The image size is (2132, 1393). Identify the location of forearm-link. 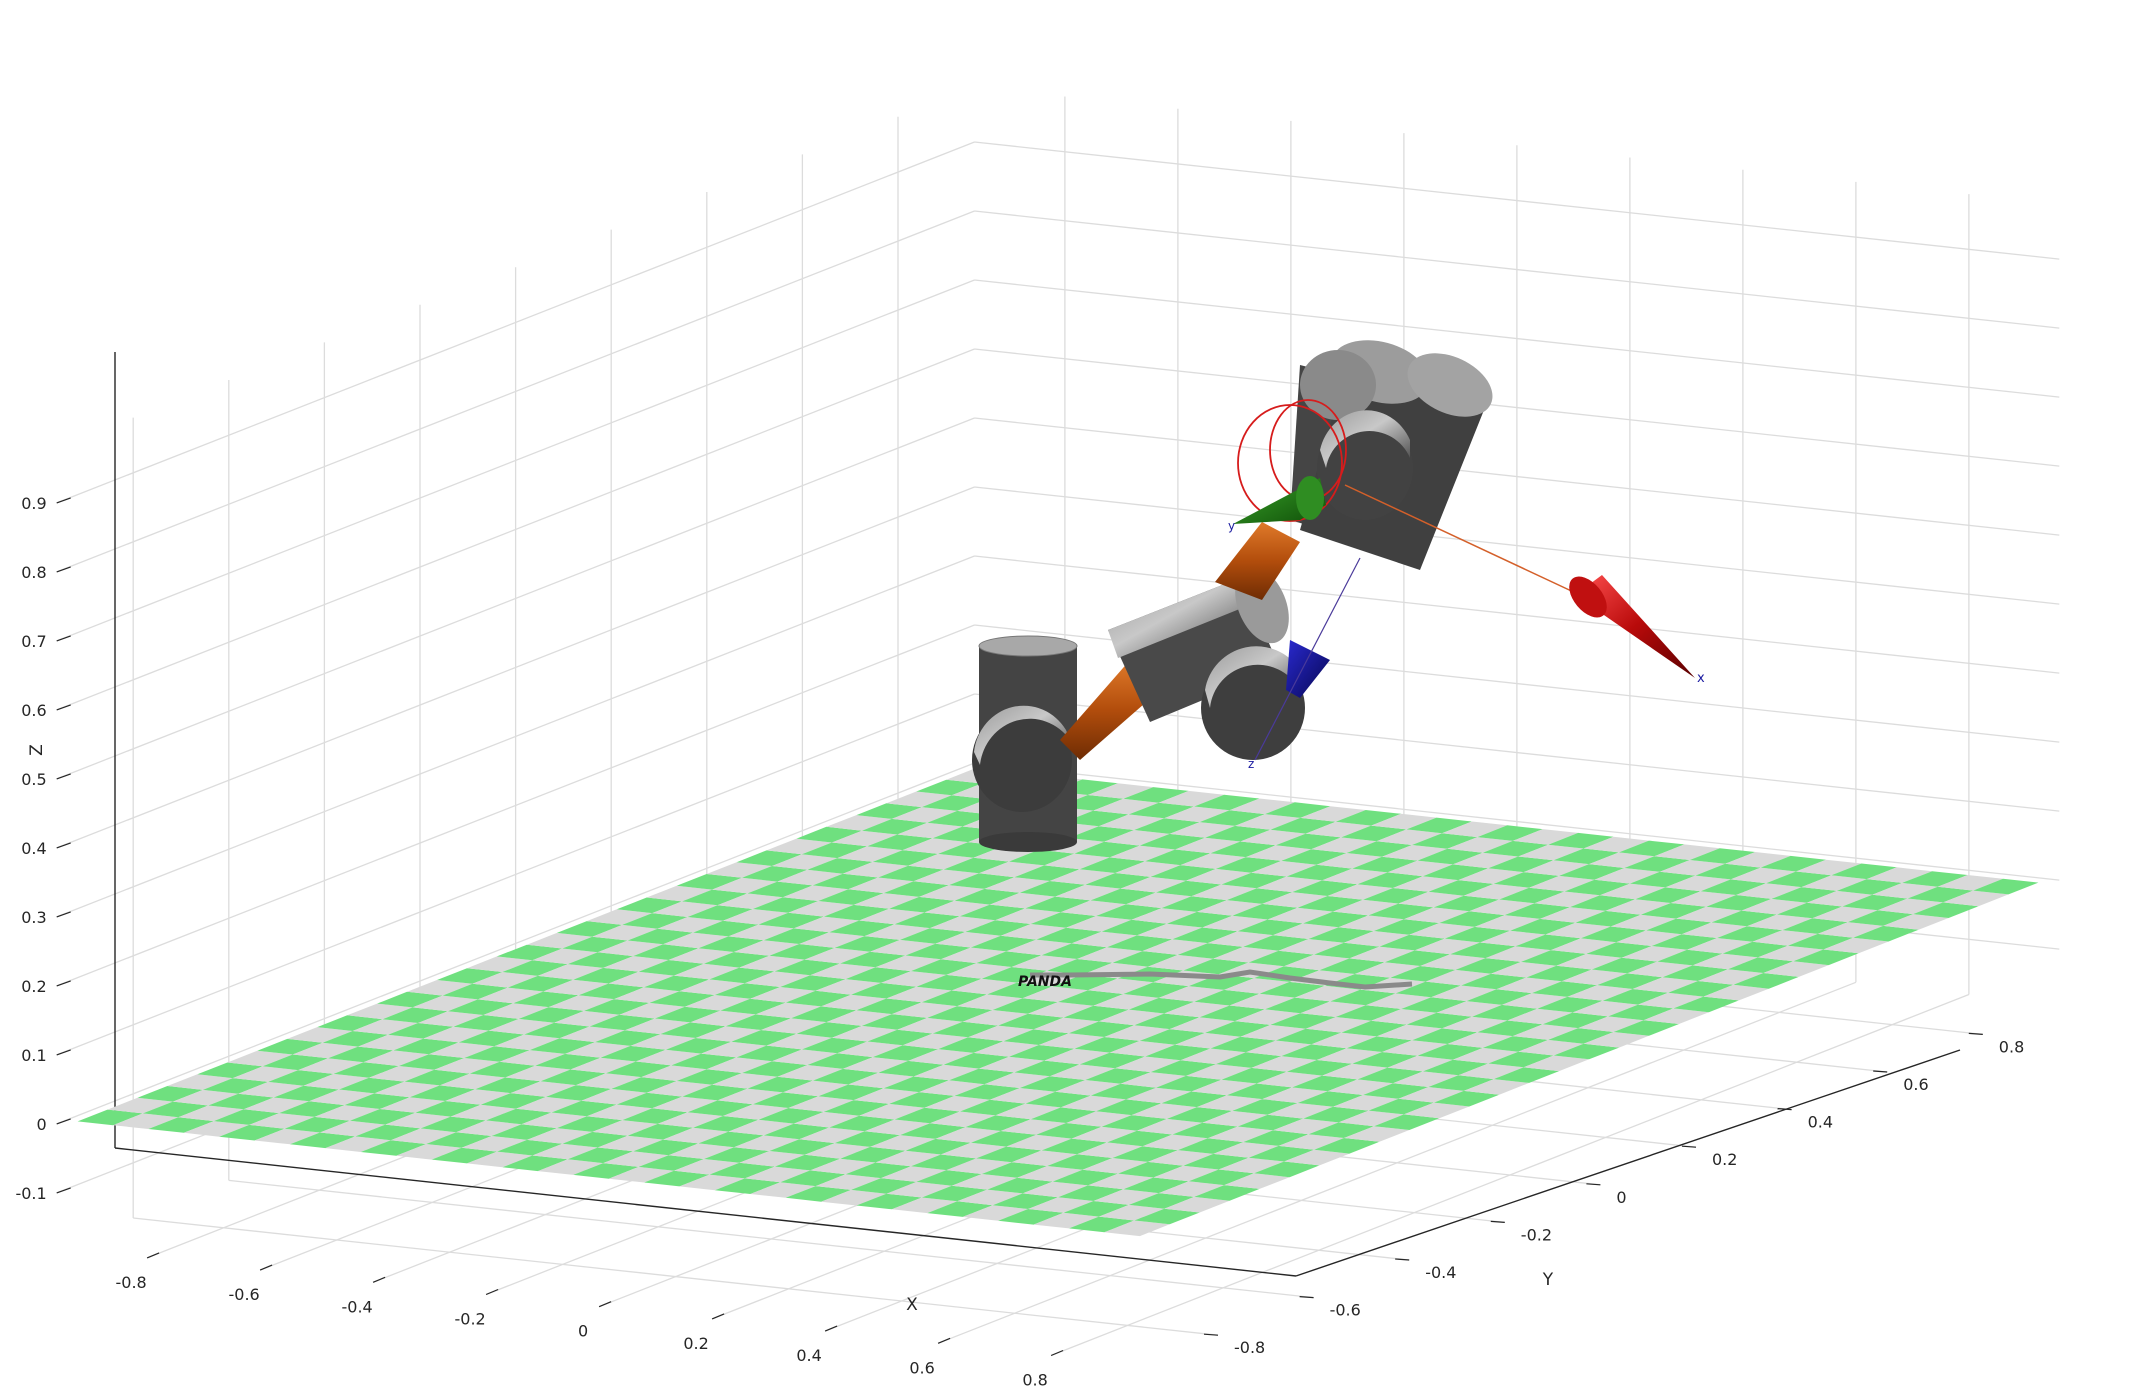
(1257, 561).